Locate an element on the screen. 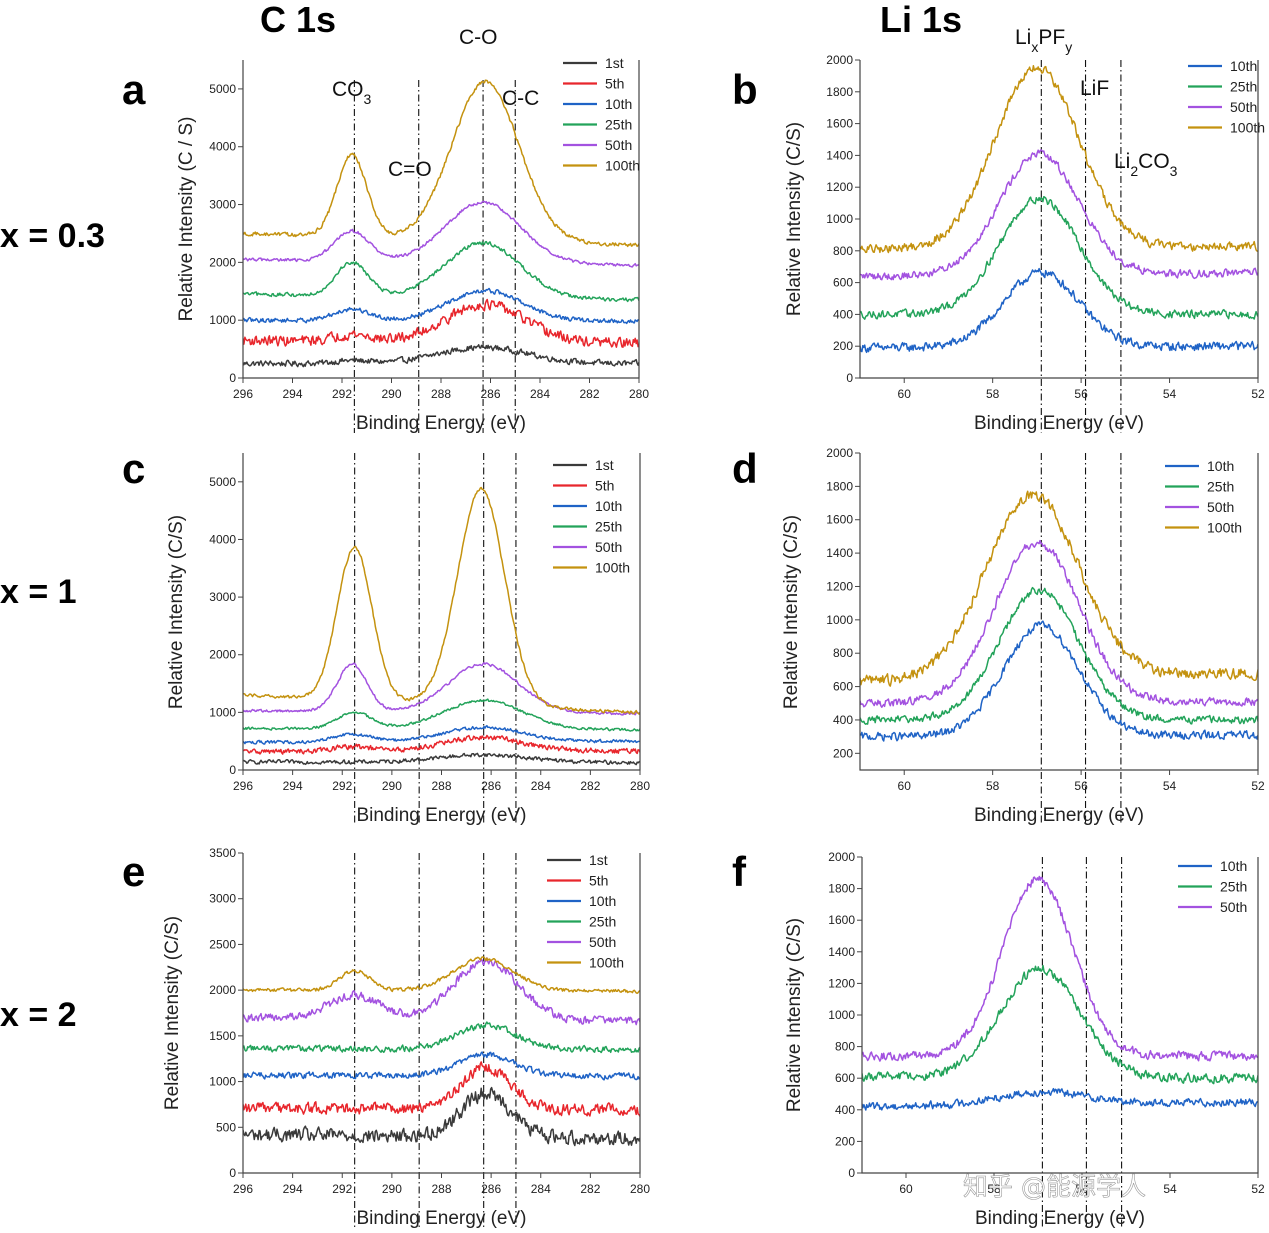  legend-label-b-50th: 50th is located at coordinates (1243, 107).